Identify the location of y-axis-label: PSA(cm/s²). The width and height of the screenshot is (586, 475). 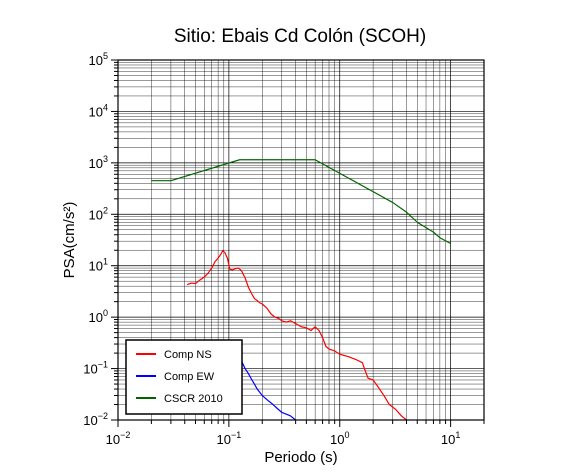
(69, 240).